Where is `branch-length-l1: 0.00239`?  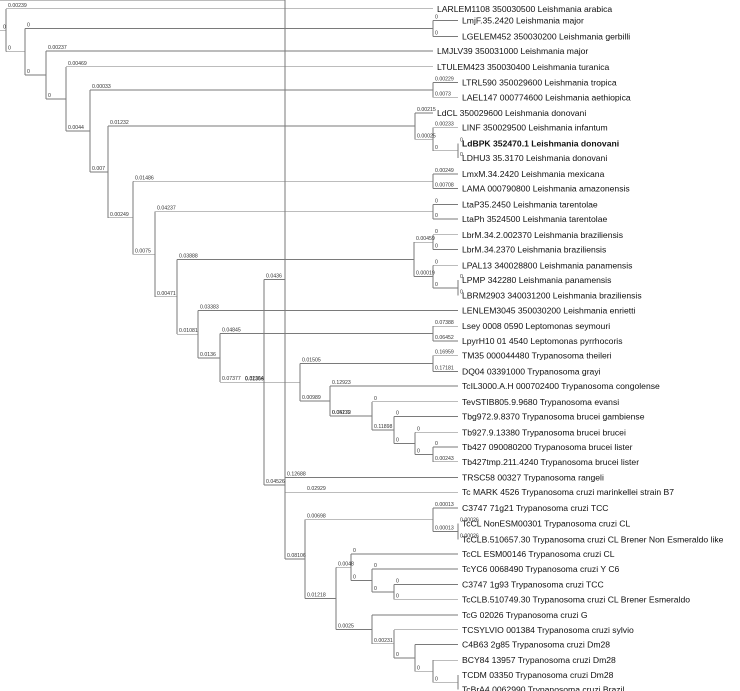
branch-length-l1: 0.00239 is located at coordinates (17, 6).